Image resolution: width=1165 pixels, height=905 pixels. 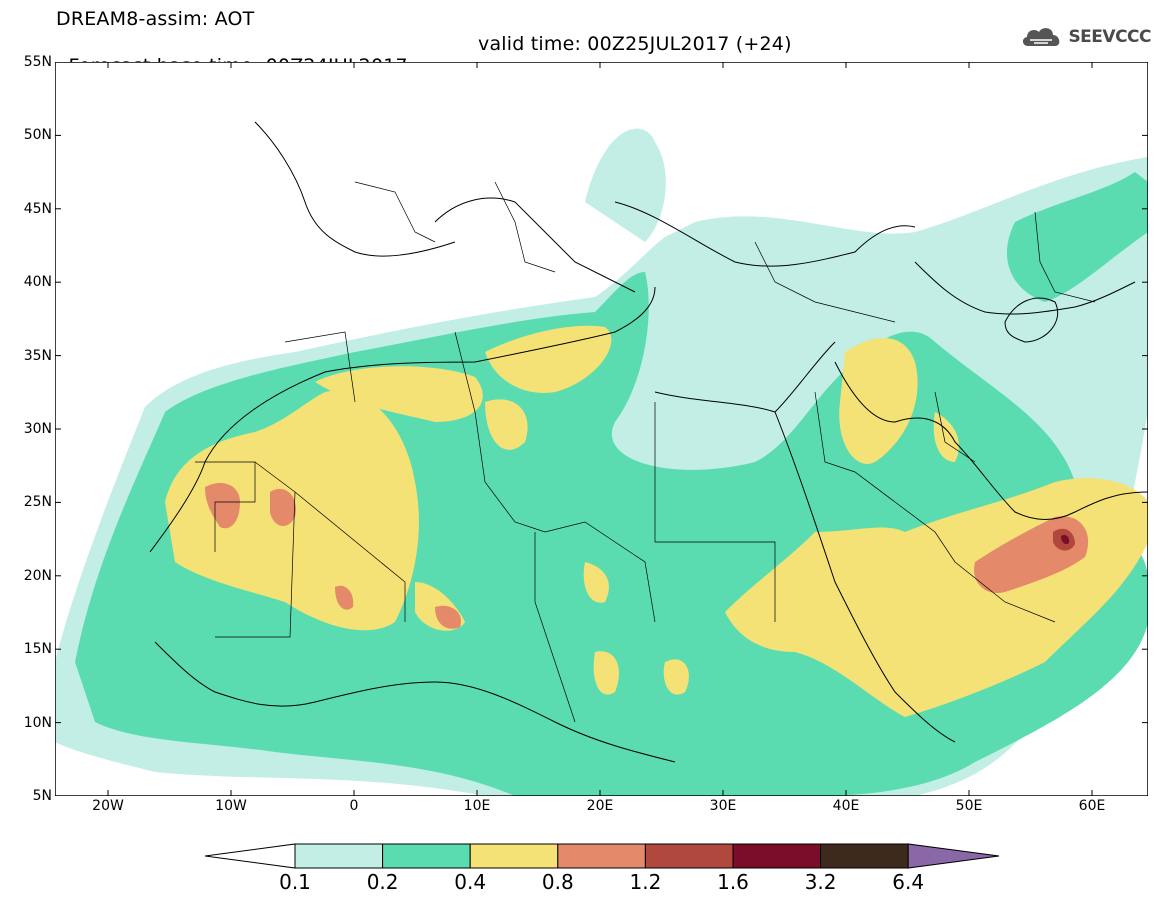 I want to click on lat-label: 15N, so click(x=37, y=649).